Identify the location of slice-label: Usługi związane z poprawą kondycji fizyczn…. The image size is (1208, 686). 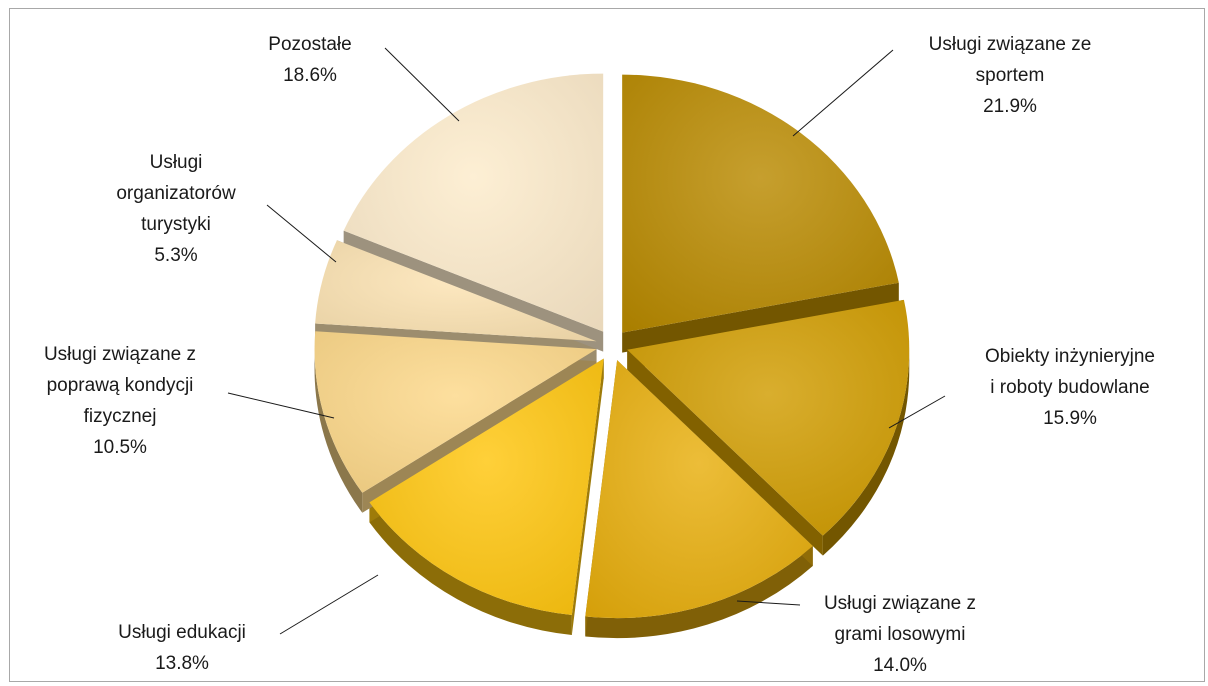
(120, 401).